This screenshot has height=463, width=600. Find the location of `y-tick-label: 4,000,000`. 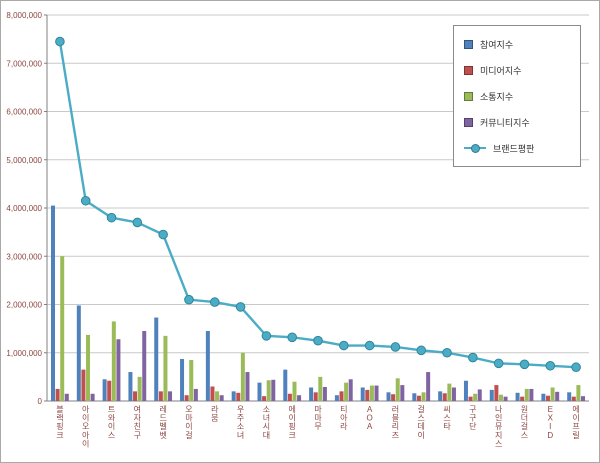

y-tick-label: 4,000,000 is located at coordinates (24, 208).